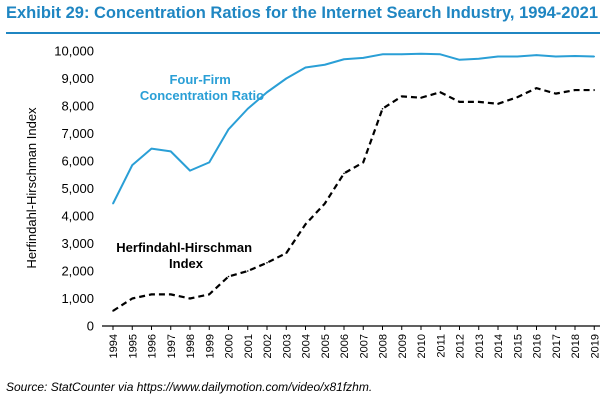 The width and height of the screenshot is (600, 400). I want to click on x-tick-label: 1998, so click(191, 346).